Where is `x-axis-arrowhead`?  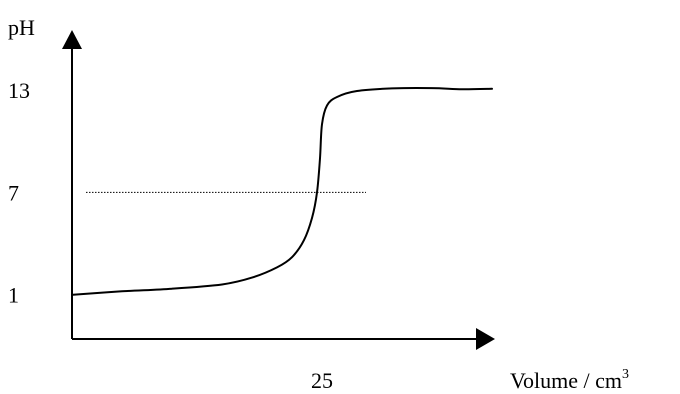
x-axis-arrowhead is located at coordinates (485, 339).